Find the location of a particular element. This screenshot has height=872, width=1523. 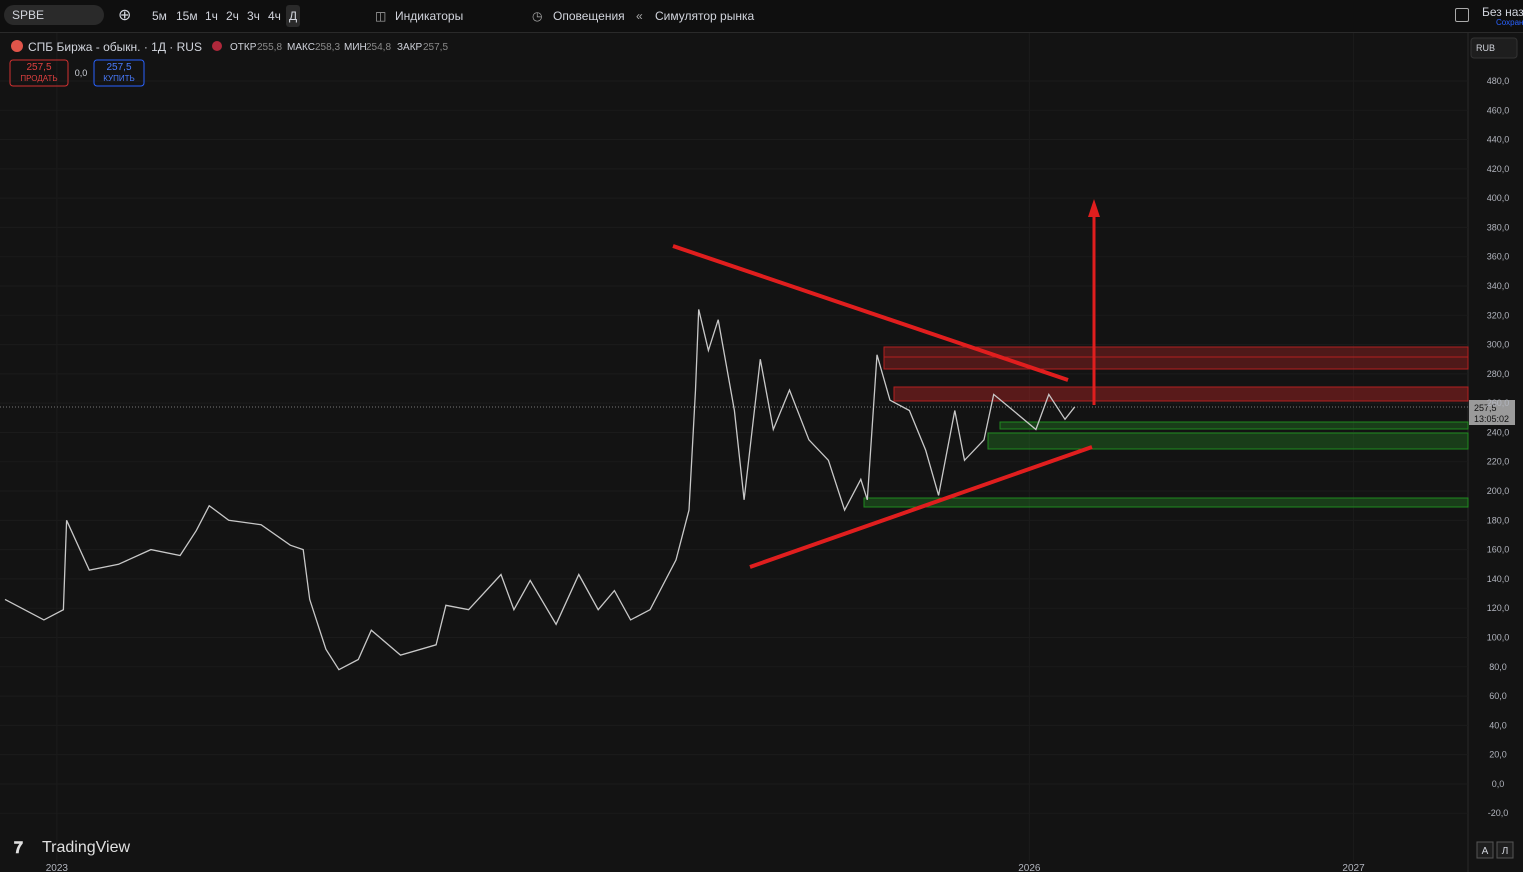

y-tick-label: 120,0 is located at coordinates (1498, 608).